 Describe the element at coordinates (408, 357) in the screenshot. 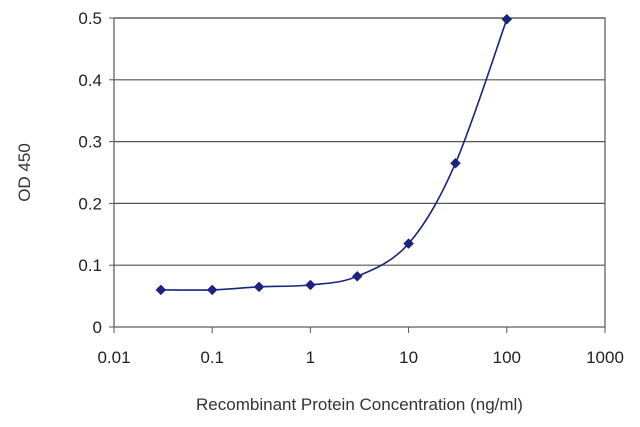

I see `x-tick-label: 10` at that location.